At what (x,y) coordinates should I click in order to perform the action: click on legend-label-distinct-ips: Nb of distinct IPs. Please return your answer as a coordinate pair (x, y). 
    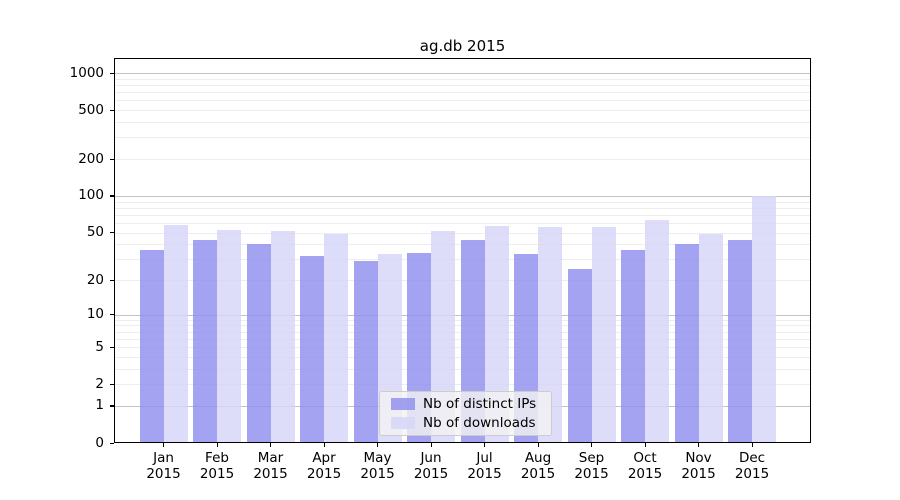
    Looking at the image, I should click on (480, 404).